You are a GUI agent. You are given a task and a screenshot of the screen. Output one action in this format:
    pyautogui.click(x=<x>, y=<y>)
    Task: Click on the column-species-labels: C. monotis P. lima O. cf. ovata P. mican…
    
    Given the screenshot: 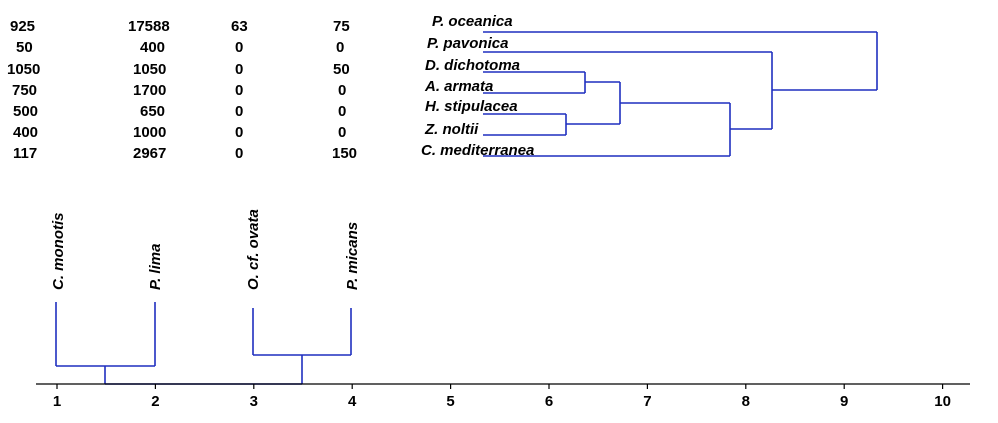 What is the action you would take?
    pyautogui.click(x=205, y=249)
    